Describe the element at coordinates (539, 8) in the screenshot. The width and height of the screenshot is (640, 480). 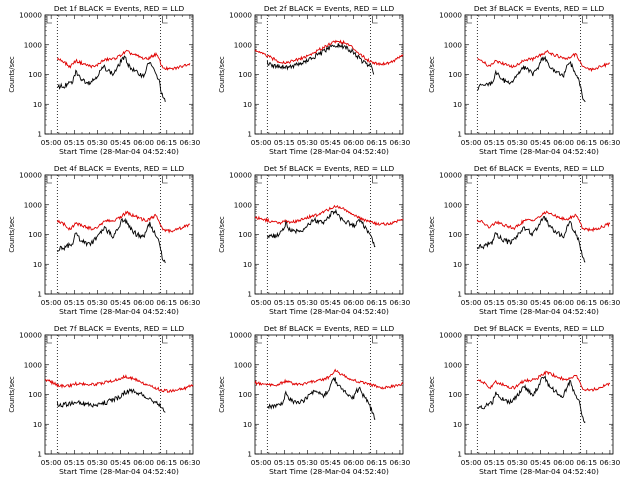
I see `panel-title: Det 3f BLACK = Events, RED = LLD` at that location.